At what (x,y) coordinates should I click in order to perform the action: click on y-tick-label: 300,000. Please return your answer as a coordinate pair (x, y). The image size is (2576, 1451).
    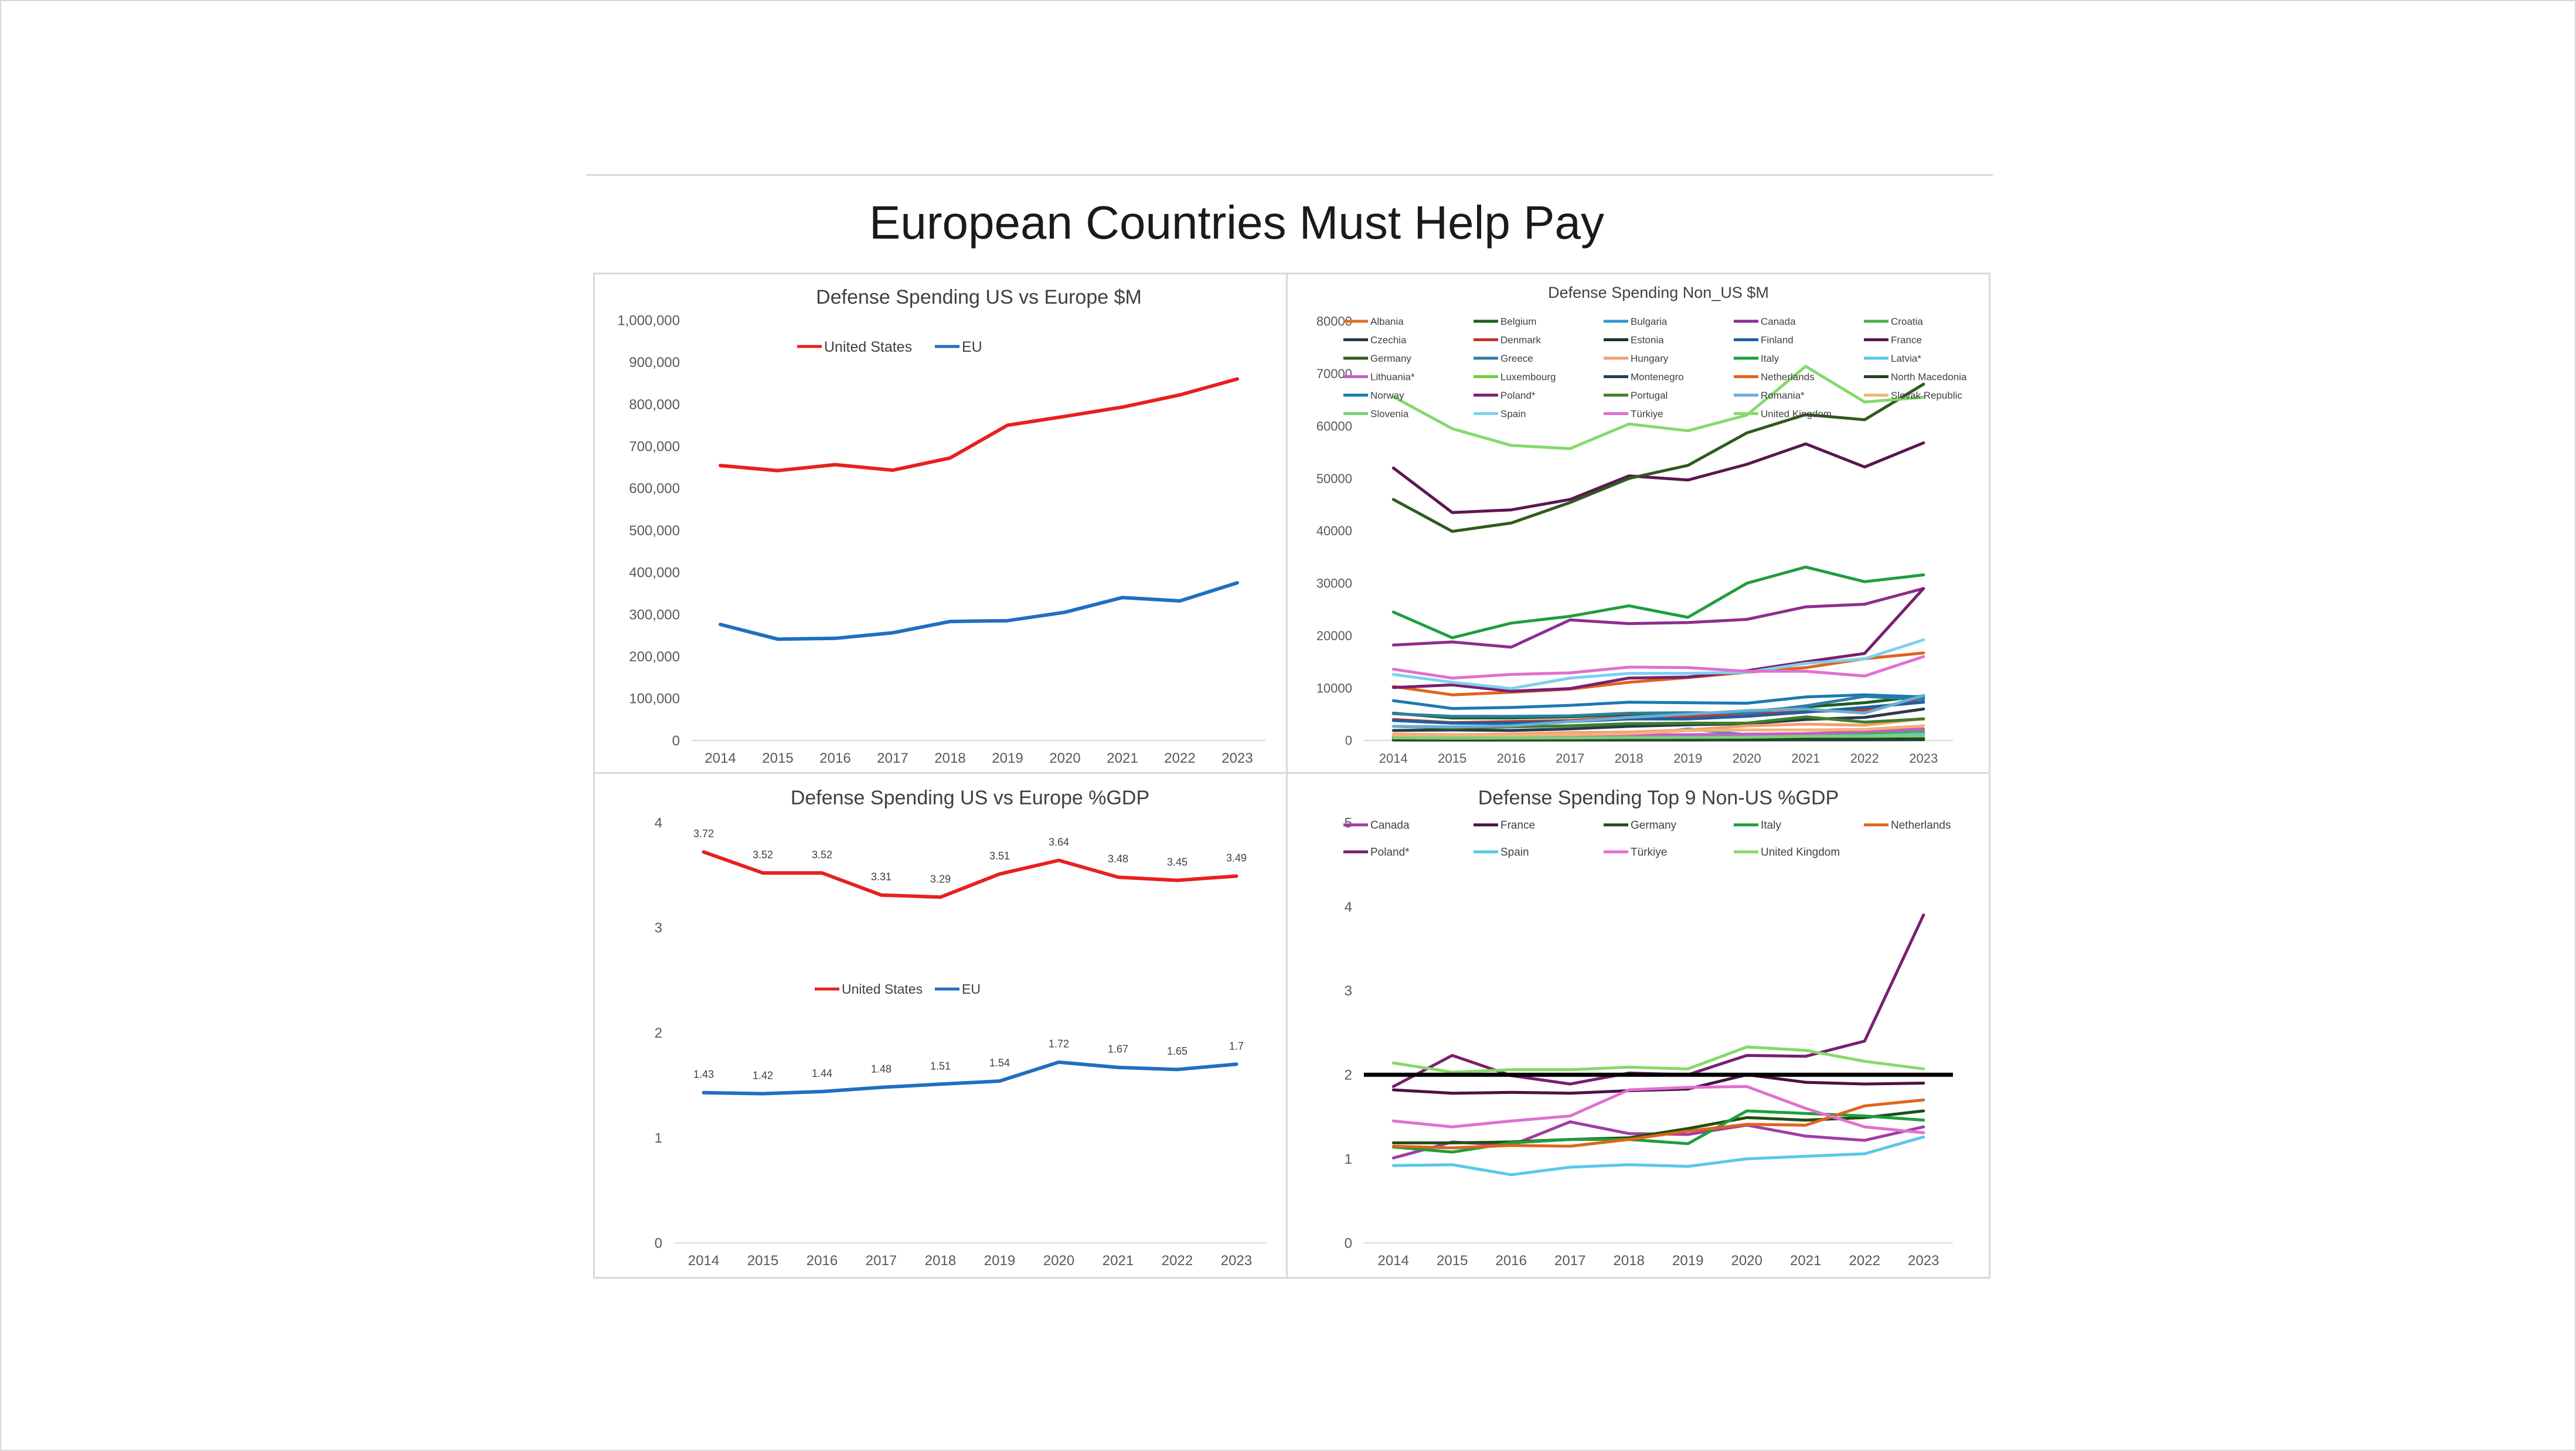
    Looking at the image, I should click on (654, 615).